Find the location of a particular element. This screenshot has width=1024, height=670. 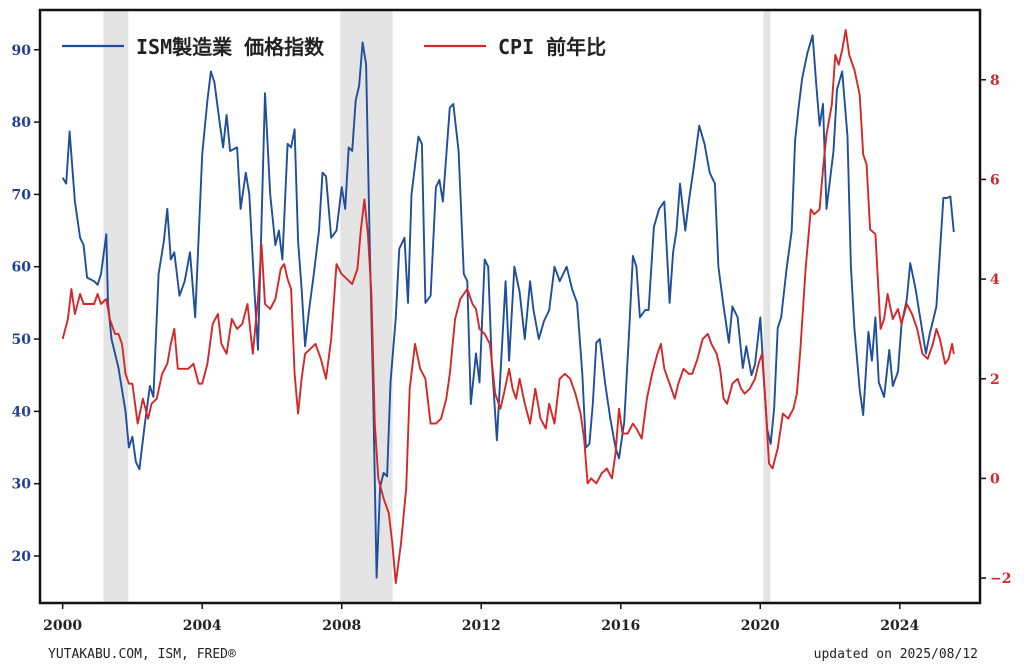

source-credit: YUTAKABU.COM, ISM, FRED® is located at coordinates (142, 654).